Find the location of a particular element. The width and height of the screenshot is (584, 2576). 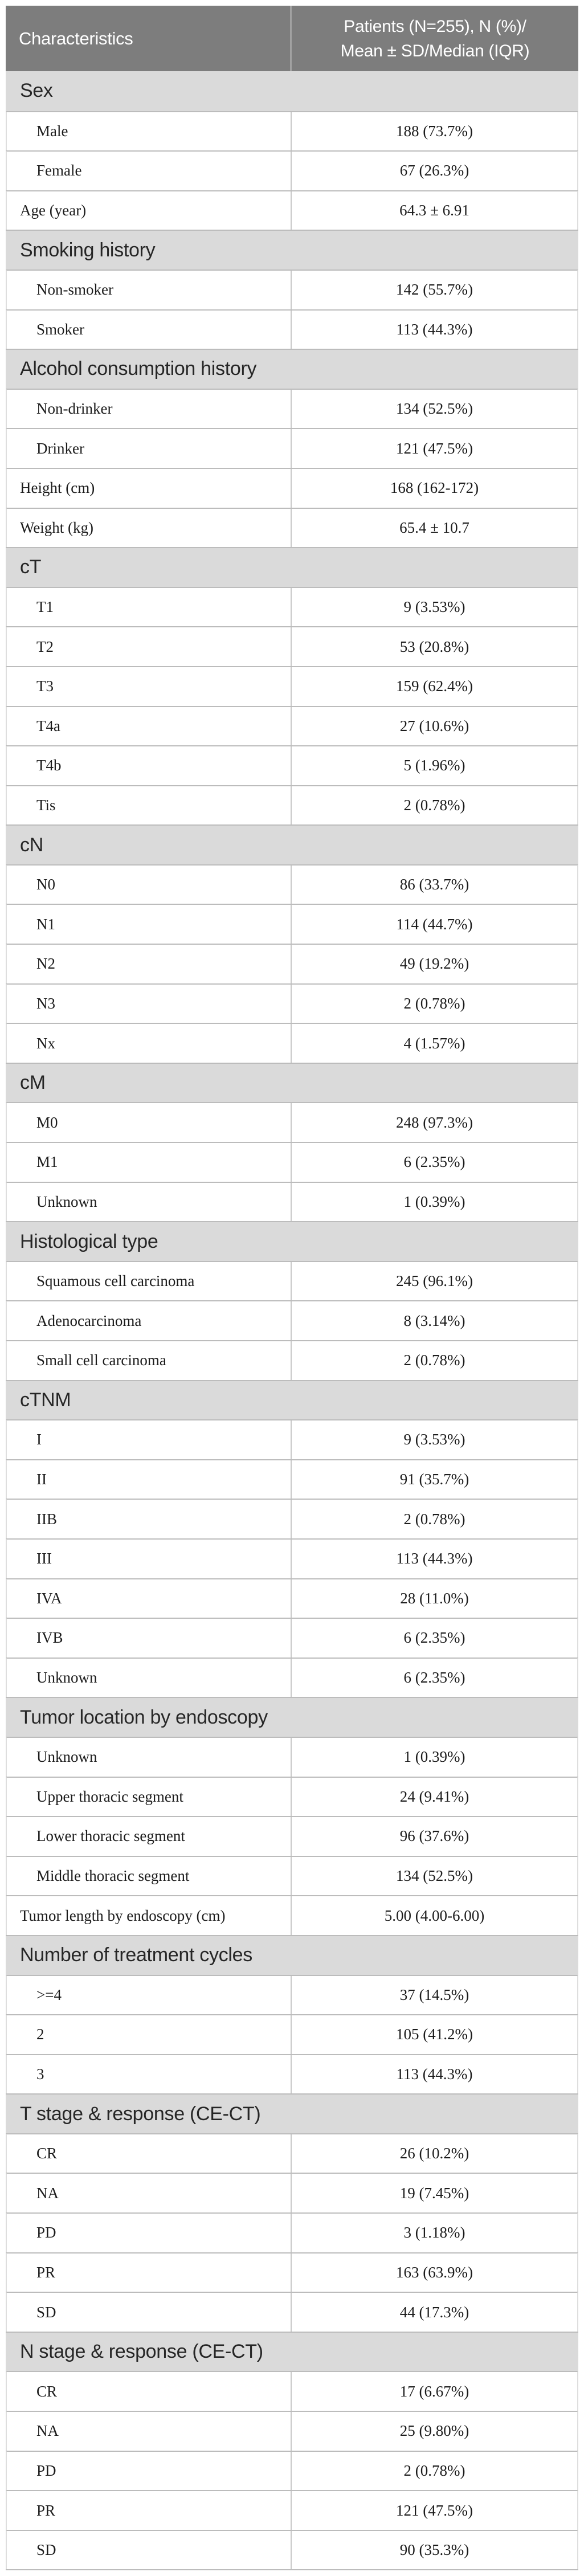

table-row: 3 113 (44.3%) is located at coordinates (292, 2074).